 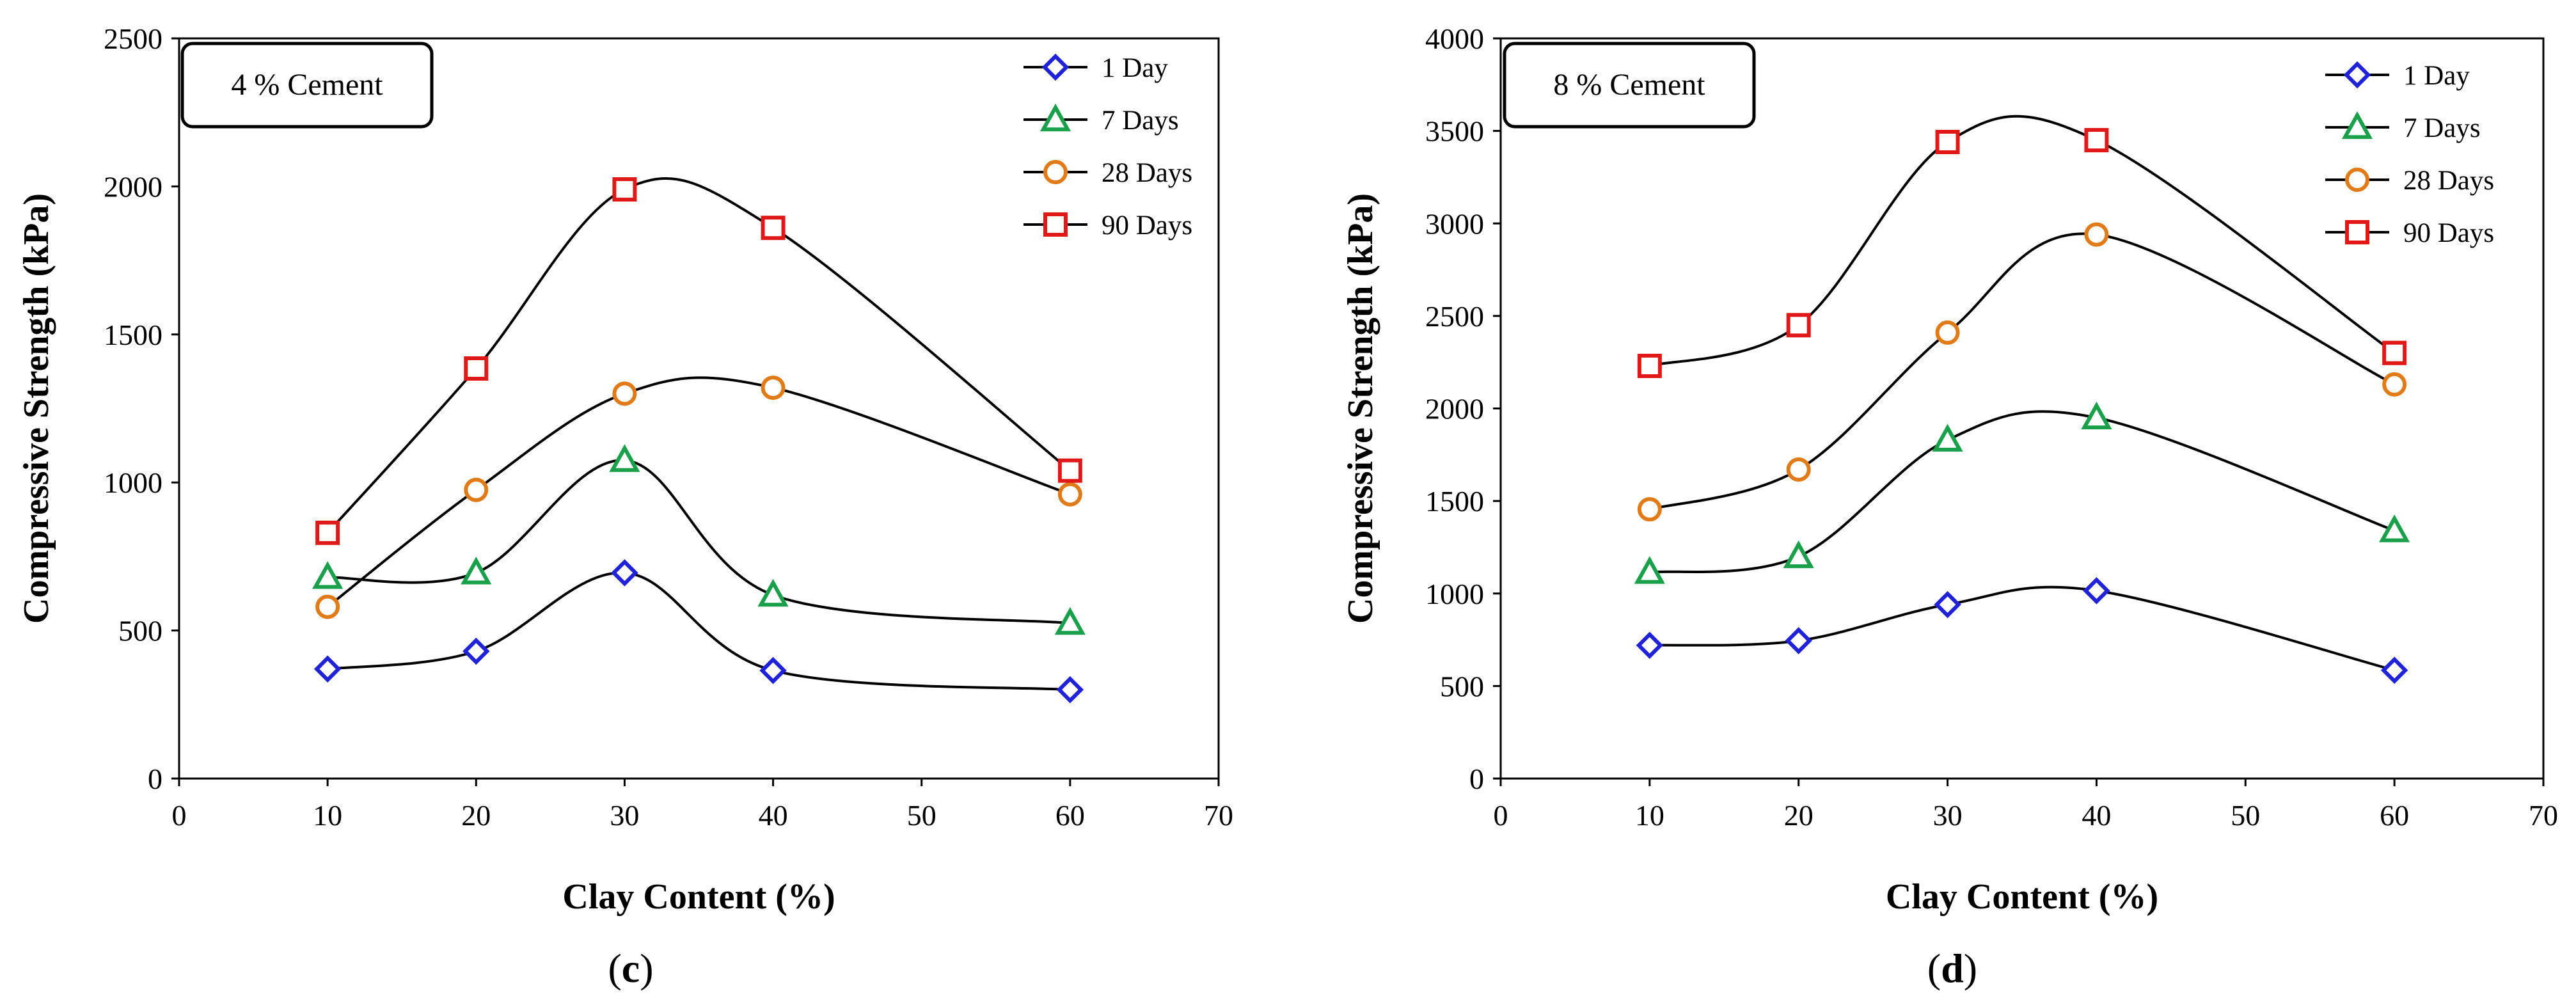 I want to click on y-axis-title: Compressive Strength (kPa), so click(x=1360, y=408).